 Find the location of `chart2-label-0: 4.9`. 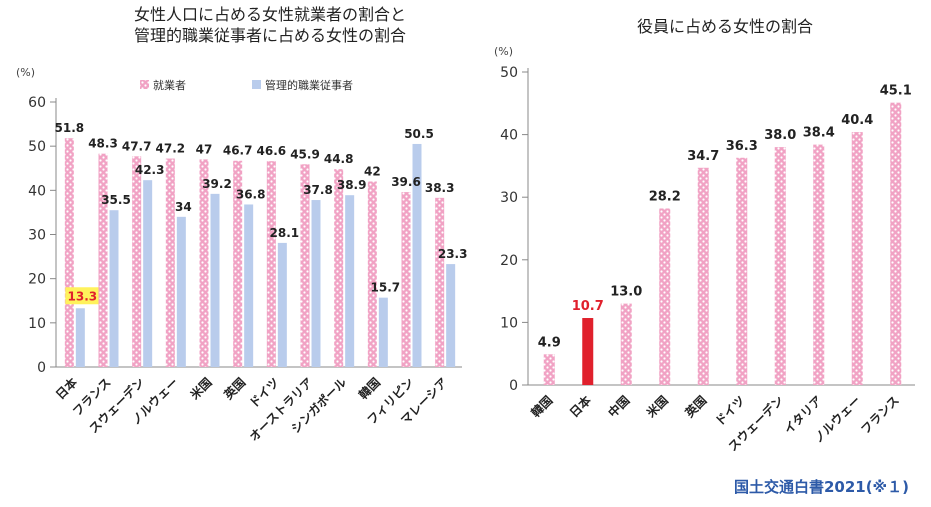

chart2-label-0: 4.9 is located at coordinates (549, 342).